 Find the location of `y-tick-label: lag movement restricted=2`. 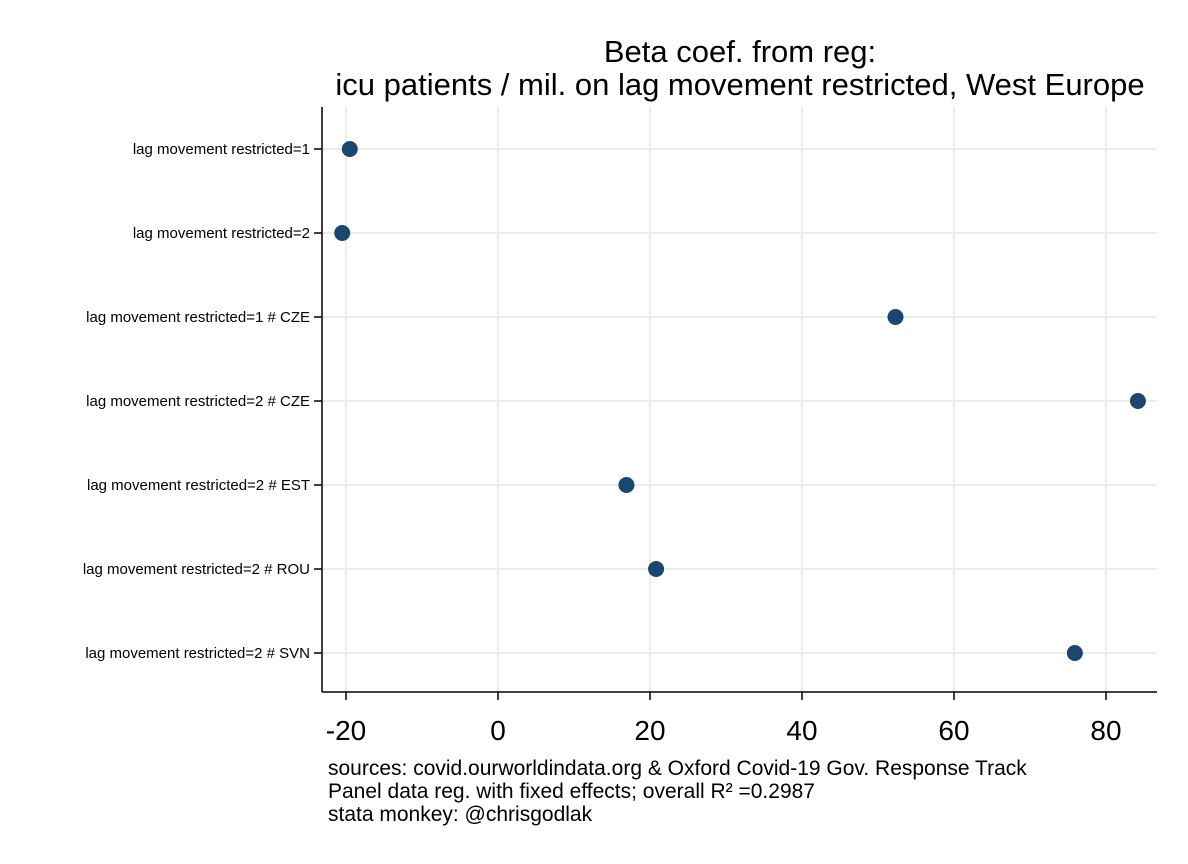

y-tick-label: lag movement restricted=2 is located at coordinates (221, 233).